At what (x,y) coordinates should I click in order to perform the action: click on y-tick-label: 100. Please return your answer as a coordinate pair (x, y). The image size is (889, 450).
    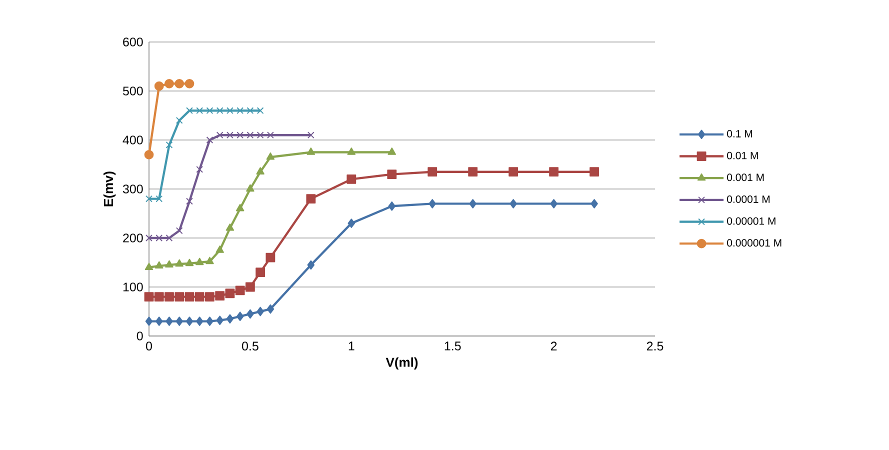
    Looking at the image, I should click on (133, 287).